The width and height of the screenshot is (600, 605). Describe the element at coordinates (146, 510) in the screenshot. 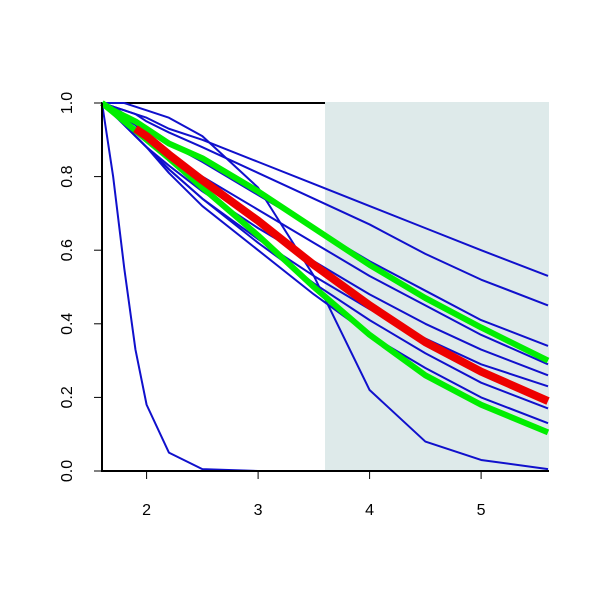

I see `x-tick-label: 2` at that location.